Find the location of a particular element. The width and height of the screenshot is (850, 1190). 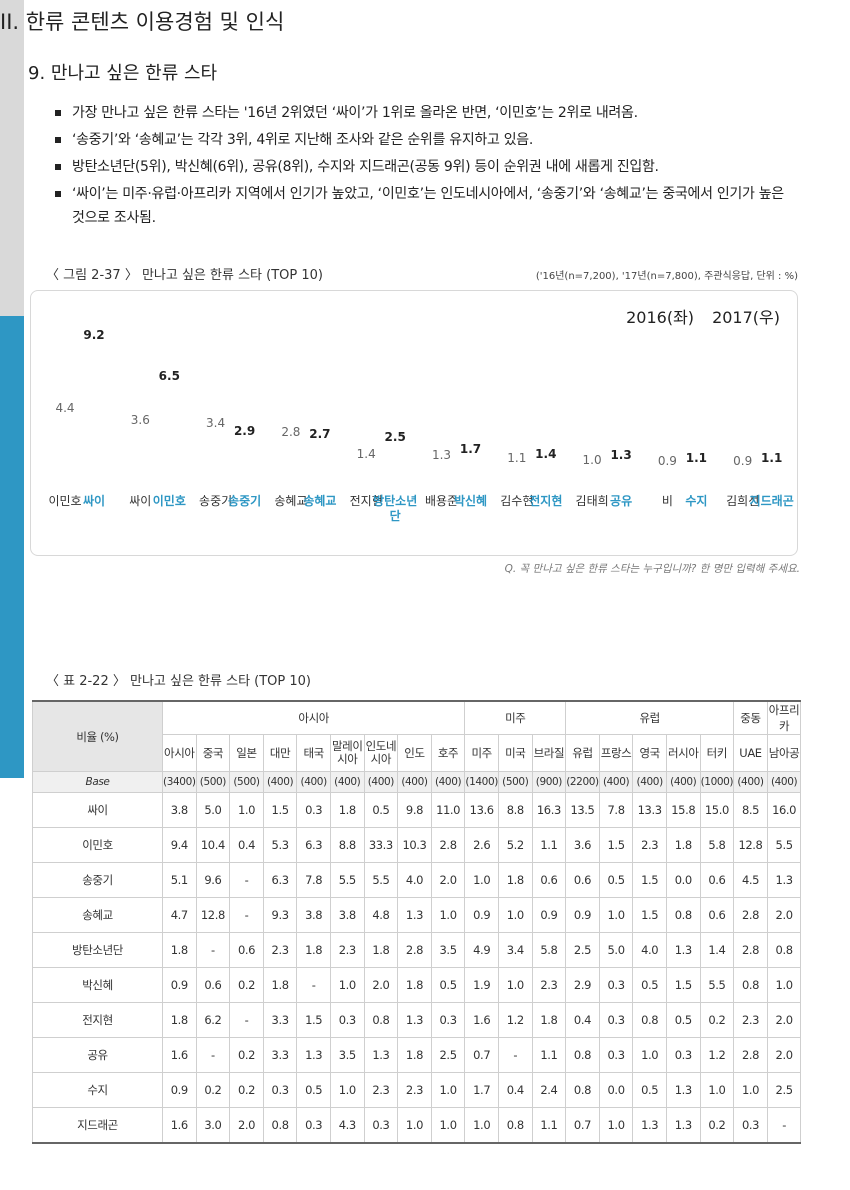

data-cell: 6.2 is located at coordinates (213, 1020).